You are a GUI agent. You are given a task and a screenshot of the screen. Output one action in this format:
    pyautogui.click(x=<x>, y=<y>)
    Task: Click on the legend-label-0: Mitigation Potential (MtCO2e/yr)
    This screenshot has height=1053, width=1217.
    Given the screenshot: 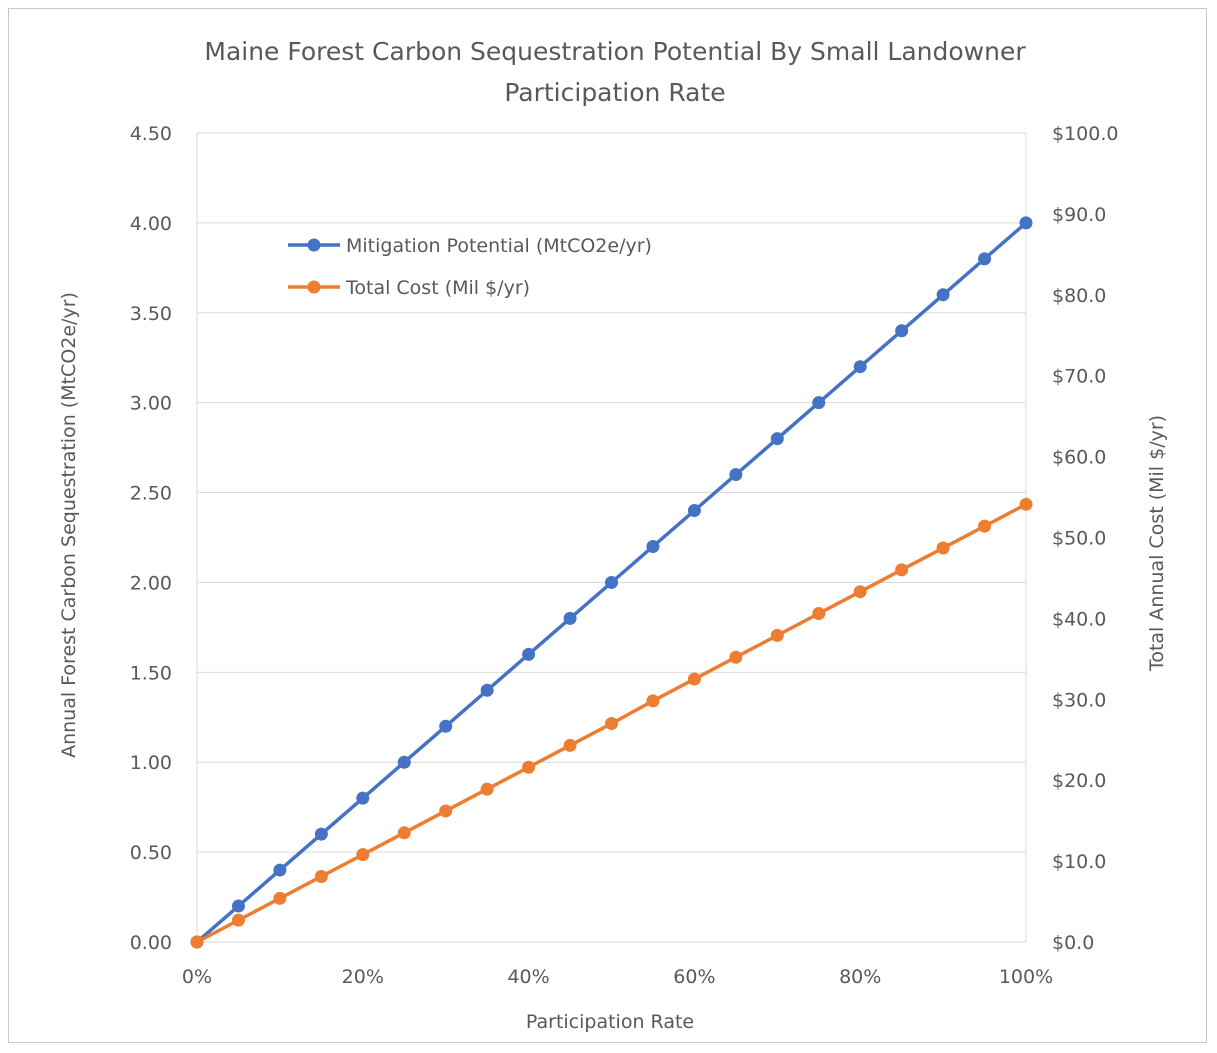 What is the action you would take?
    pyautogui.click(x=499, y=246)
    